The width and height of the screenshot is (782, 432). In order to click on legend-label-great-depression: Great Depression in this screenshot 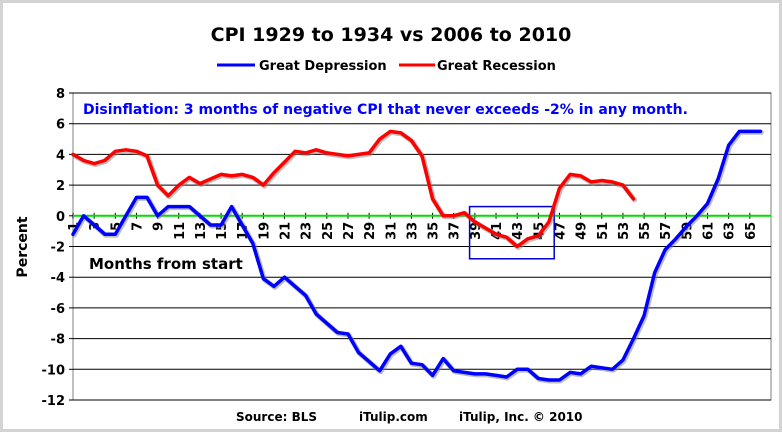, I will do `click(323, 66)`.